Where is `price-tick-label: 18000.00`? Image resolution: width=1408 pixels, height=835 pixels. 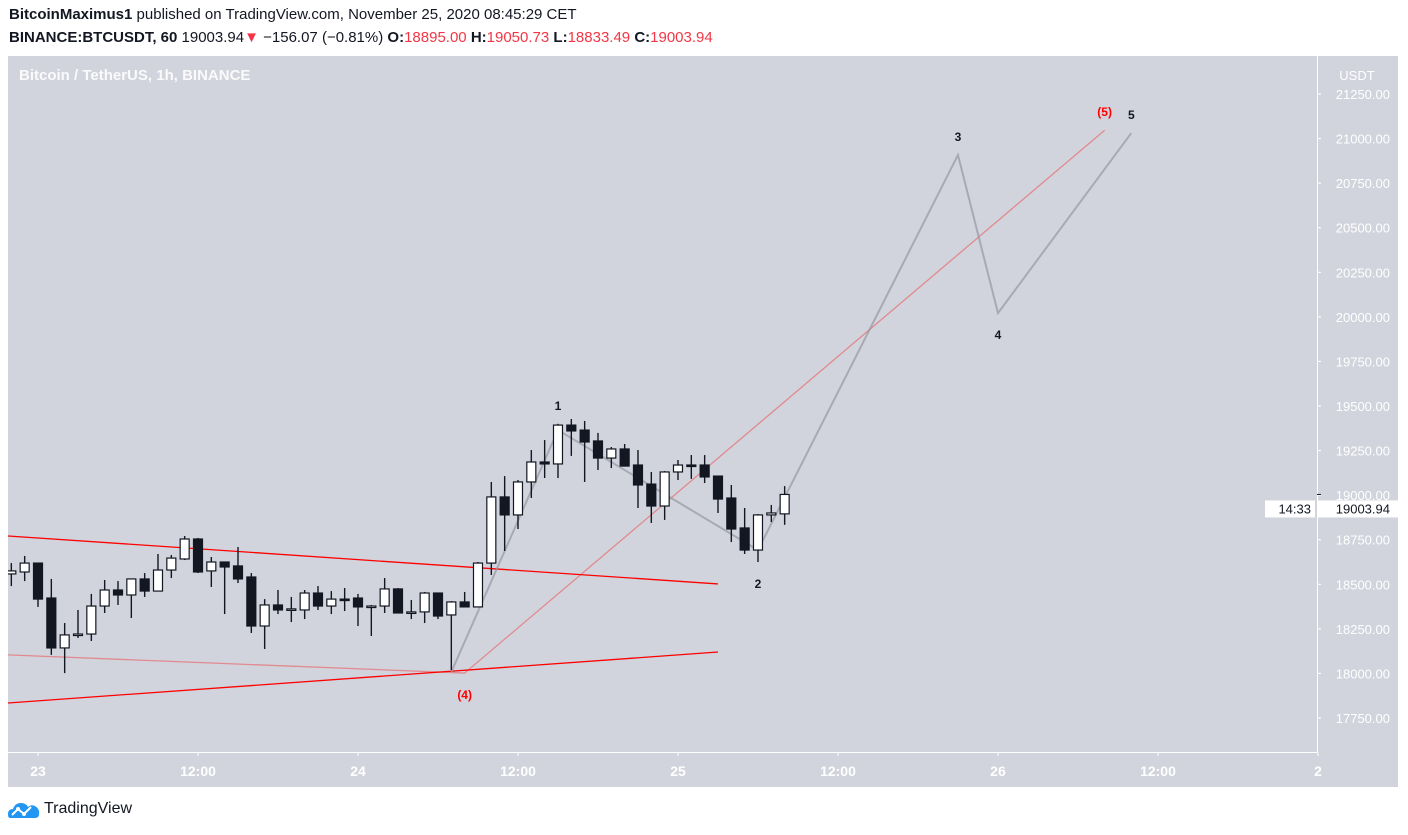
price-tick-label: 18000.00 is located at coordinates (1363, 673).